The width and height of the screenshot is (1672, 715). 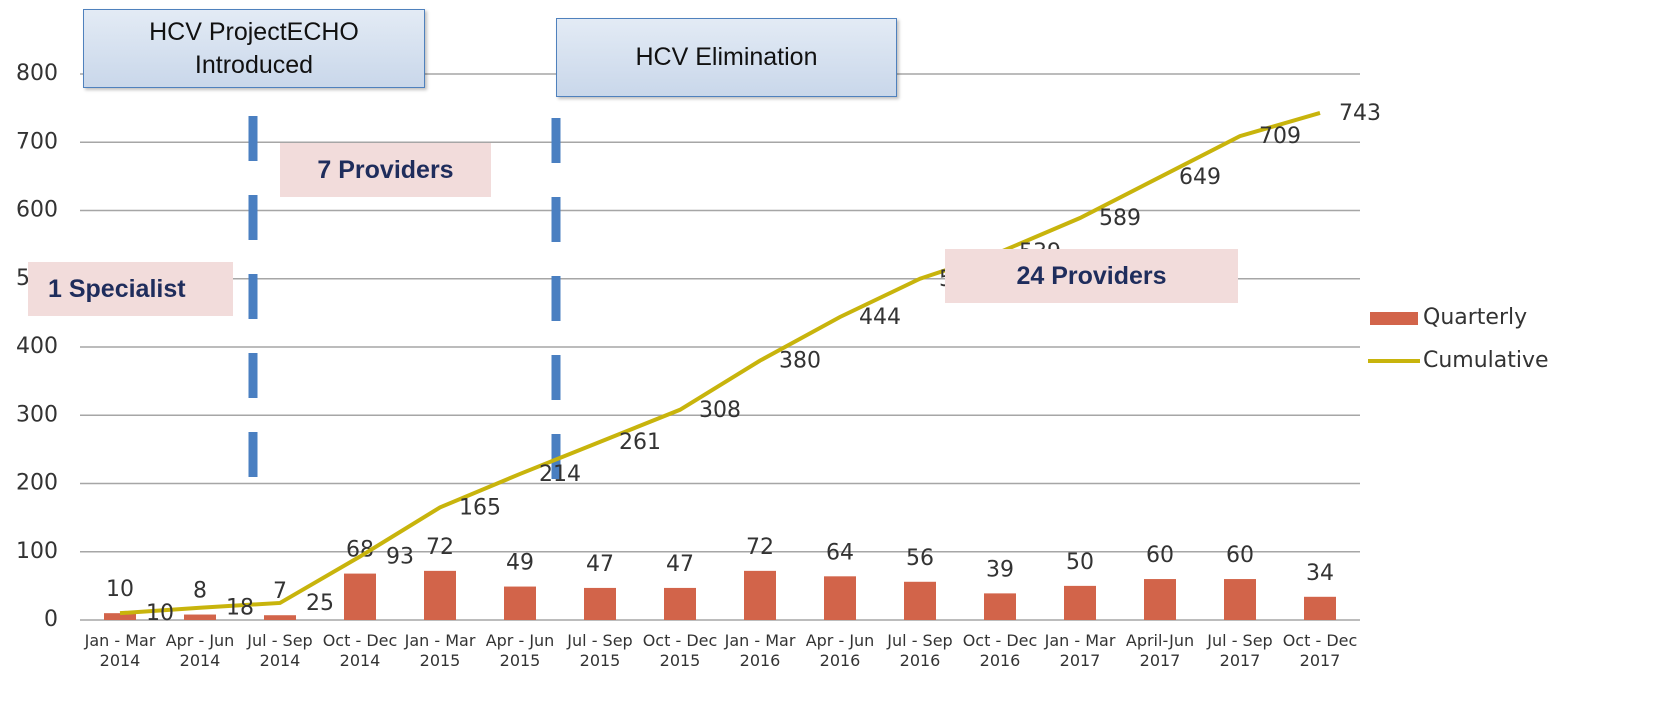 What do you see at coordinates (1120, 218) in the screenshot?
I see `data-label: 589` at bounding box center [1120, 218].